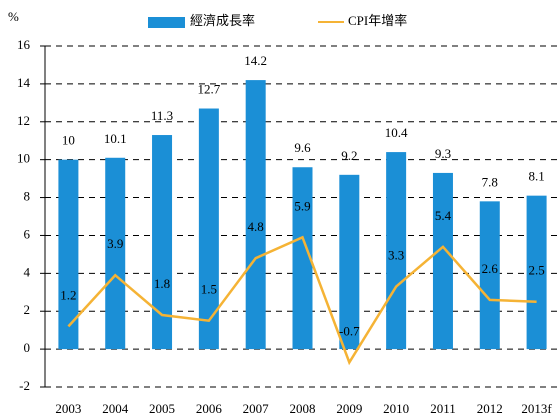 The width and height of the screenshot is (560, 418). What do you see at coordinates (490, 408) in the screenshot?
I see `x-tick-label: 2012` at bounding box center [490, 408].